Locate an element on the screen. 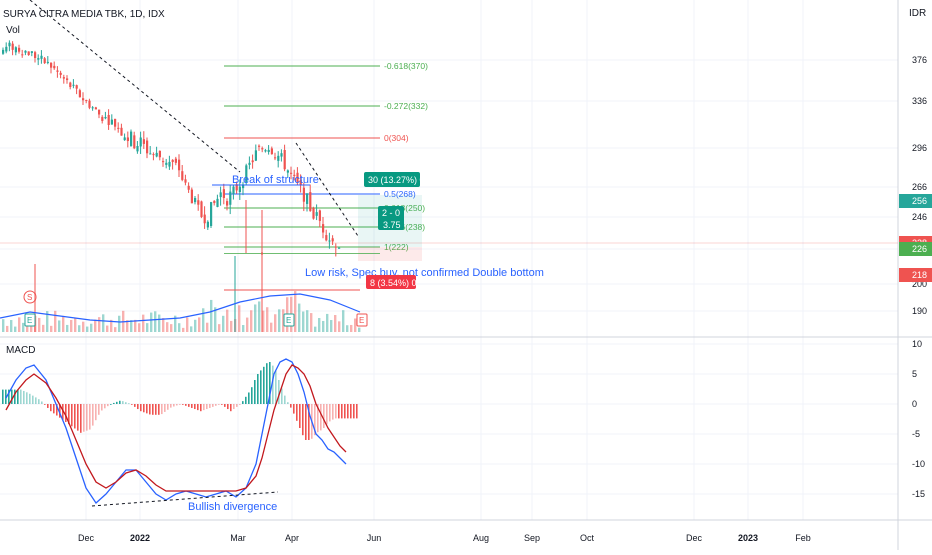 This screenshot has width=932, height=555. x-tick-0: Dec is located at coordinates (86, 538).